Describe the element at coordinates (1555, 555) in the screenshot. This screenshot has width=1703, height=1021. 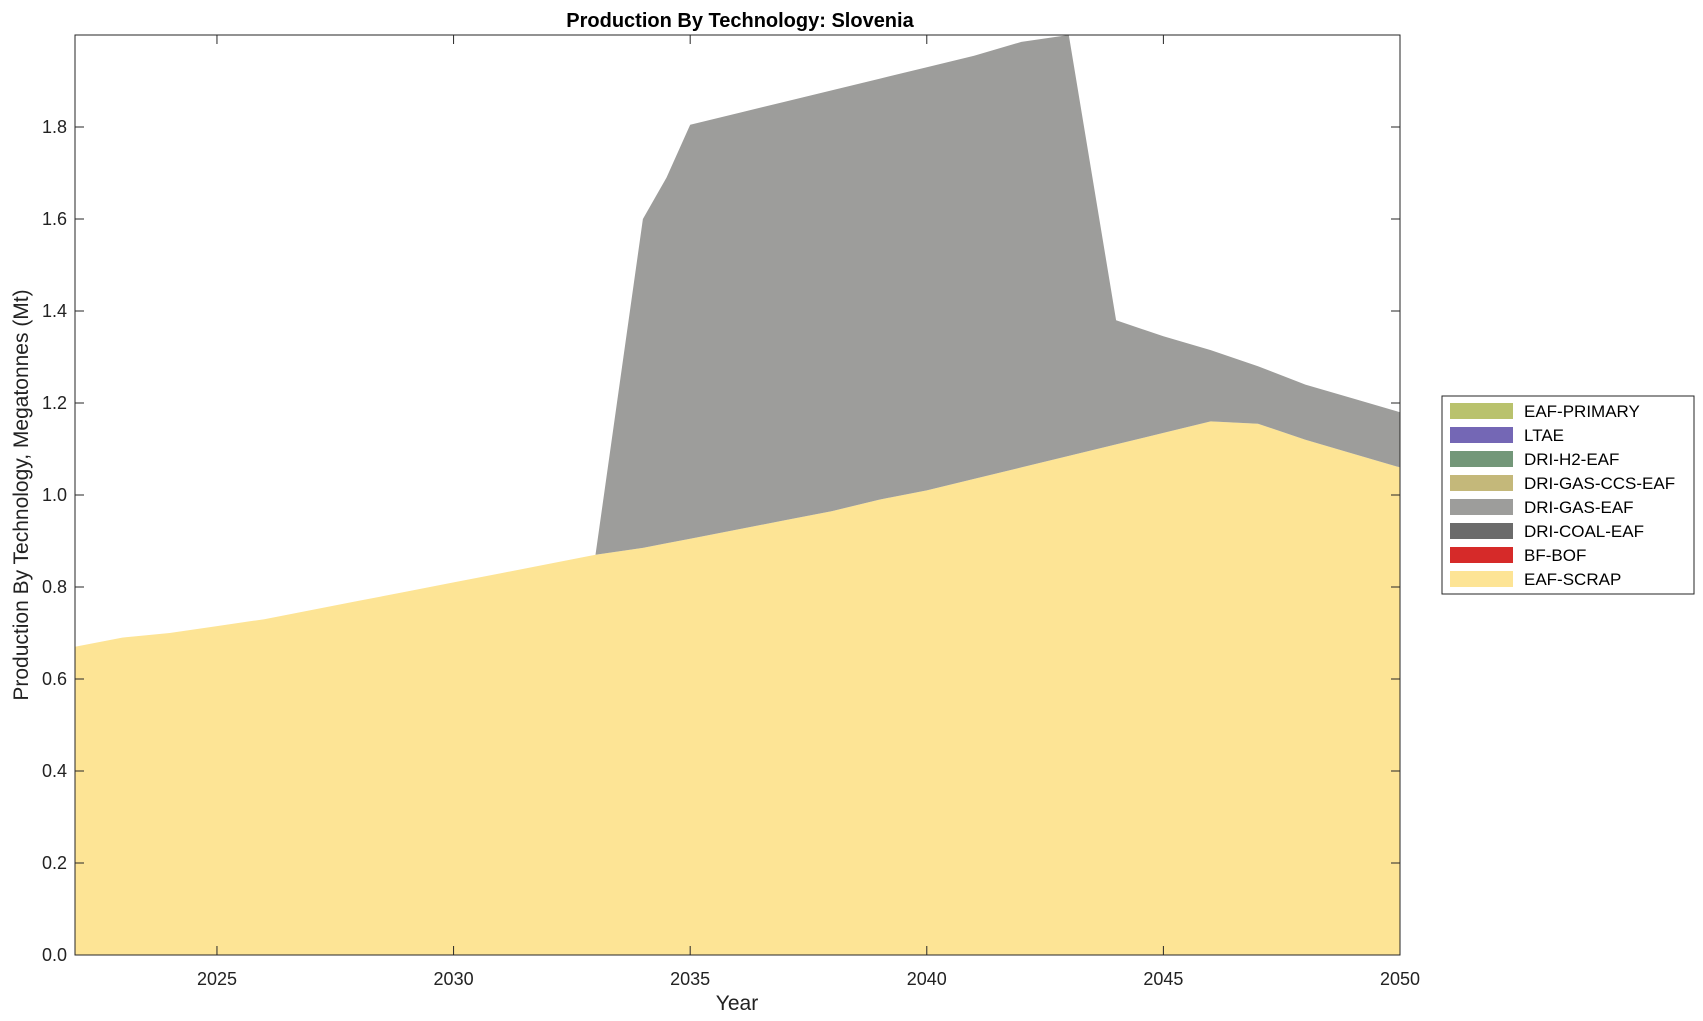
I see `legend-label-bf-bof: BF-BOF` at that location.